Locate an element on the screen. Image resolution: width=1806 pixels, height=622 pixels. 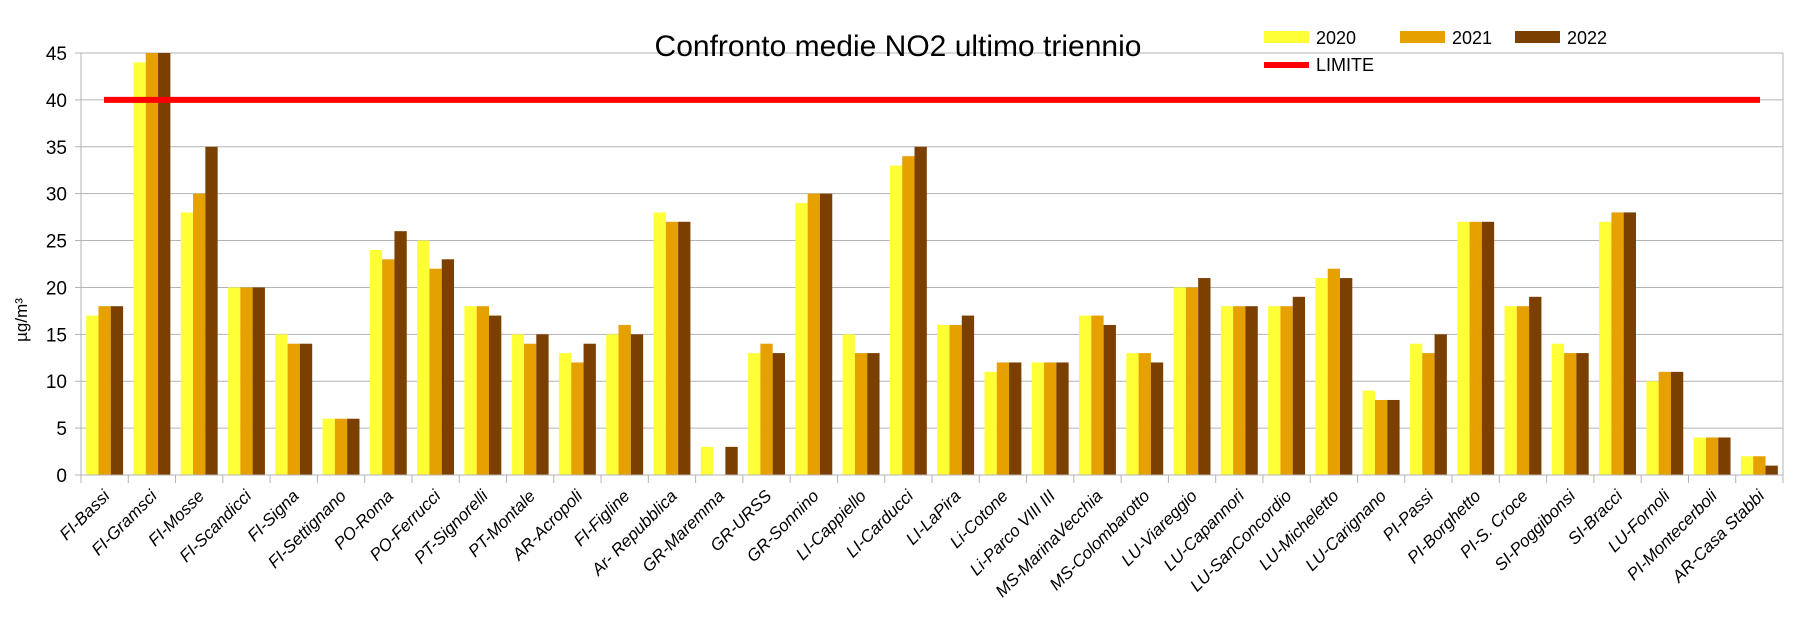
legend-label: 2022 is located at coordinates (1587, 38).